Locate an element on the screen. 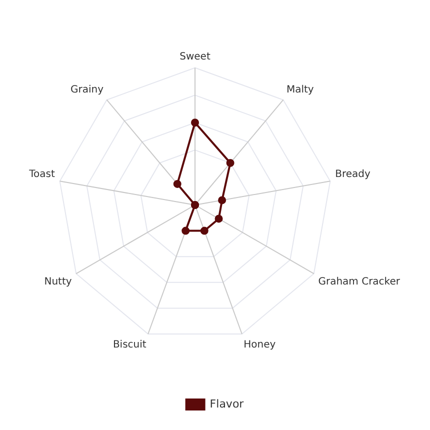 The width and height of the screenshot is (430, 430). spoke-label: Graham Cracker is located at coordinates (359, 282).